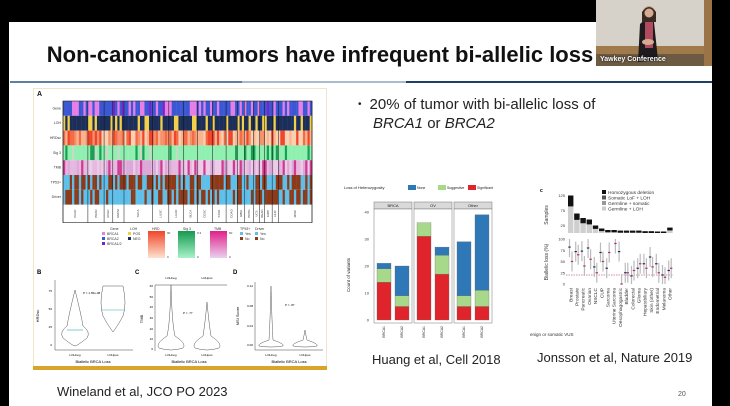 Image resolution: width=730 pixels, height=406 pixels. What do you see at coordinates (108, 213) in the screenshot?
I see `heatmap-tumor-label: UCEC` at bounding box center [108, 213].